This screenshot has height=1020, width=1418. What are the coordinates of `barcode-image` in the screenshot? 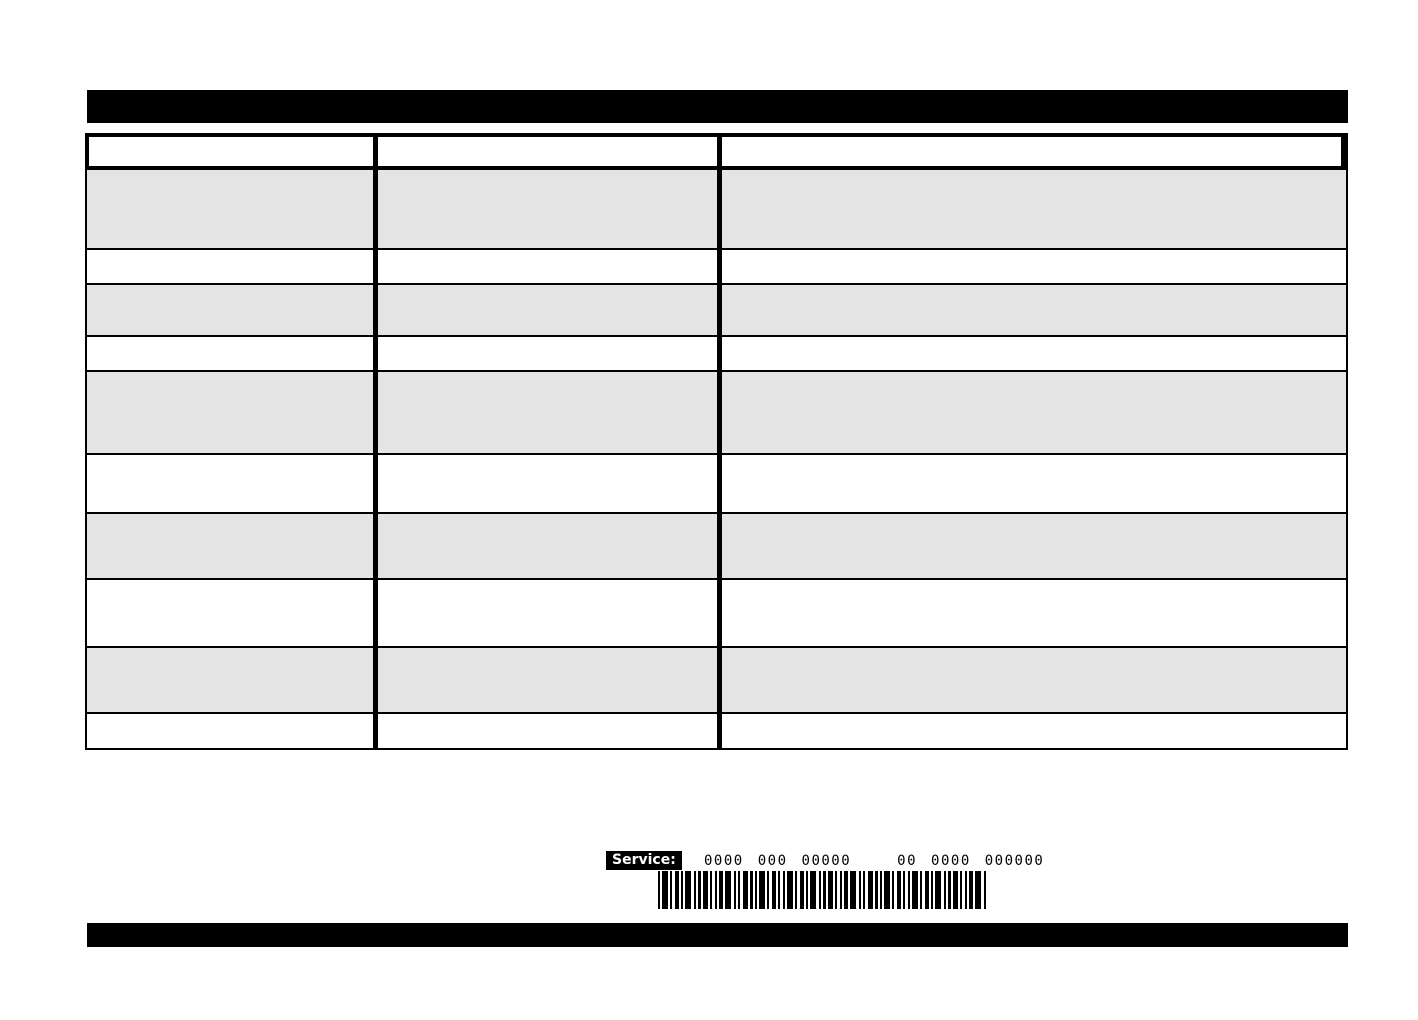 It's located at (822, 890).